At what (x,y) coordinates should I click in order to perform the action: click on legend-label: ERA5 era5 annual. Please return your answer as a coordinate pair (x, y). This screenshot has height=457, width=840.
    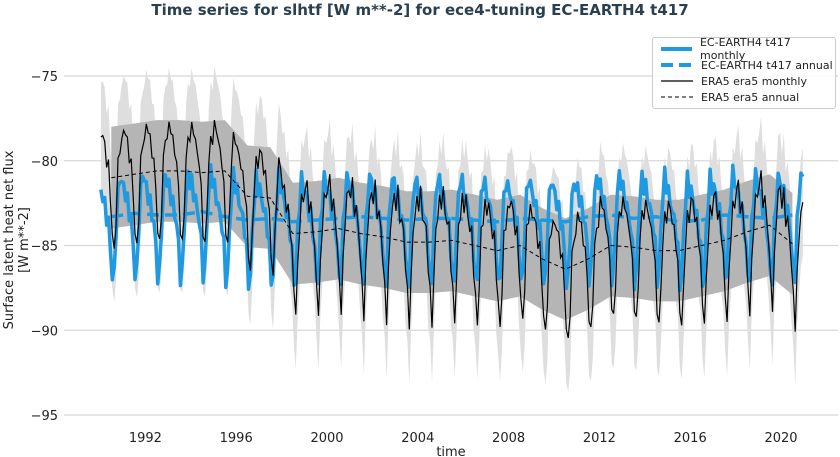
    Looking at the image, I should click on (750, 97).